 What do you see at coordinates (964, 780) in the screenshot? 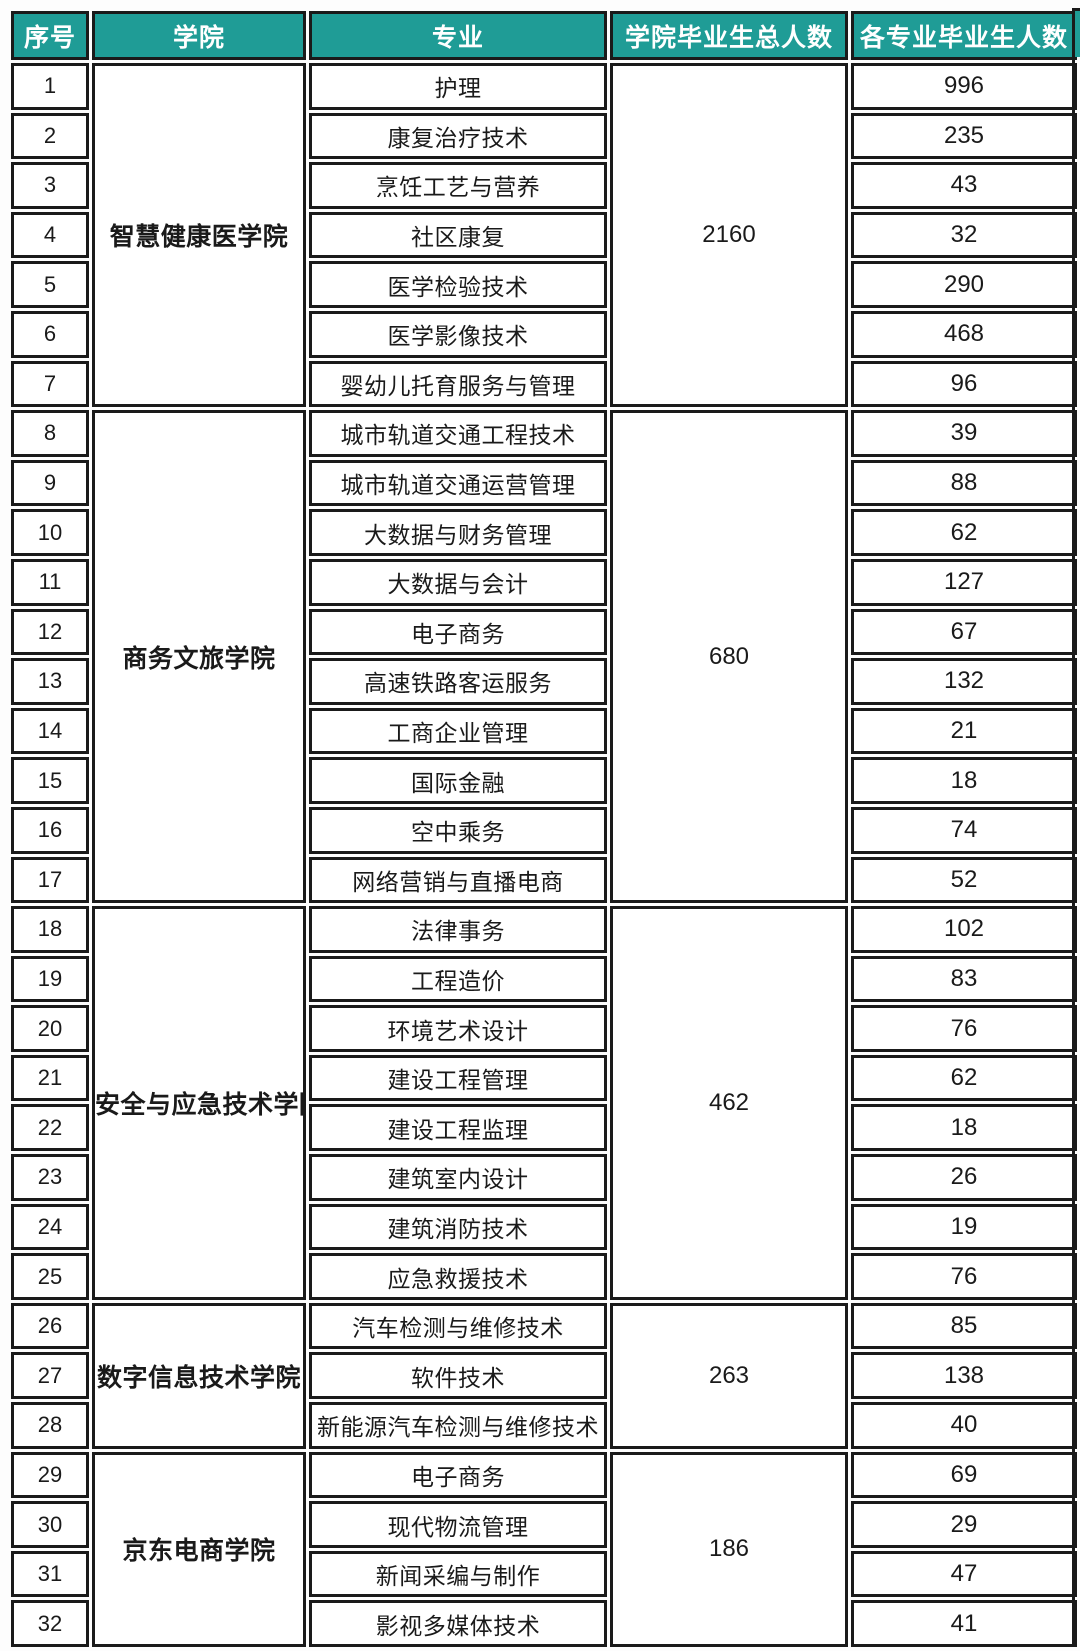
I see `major-count-cell: 18` at bounding box center [964, 780].